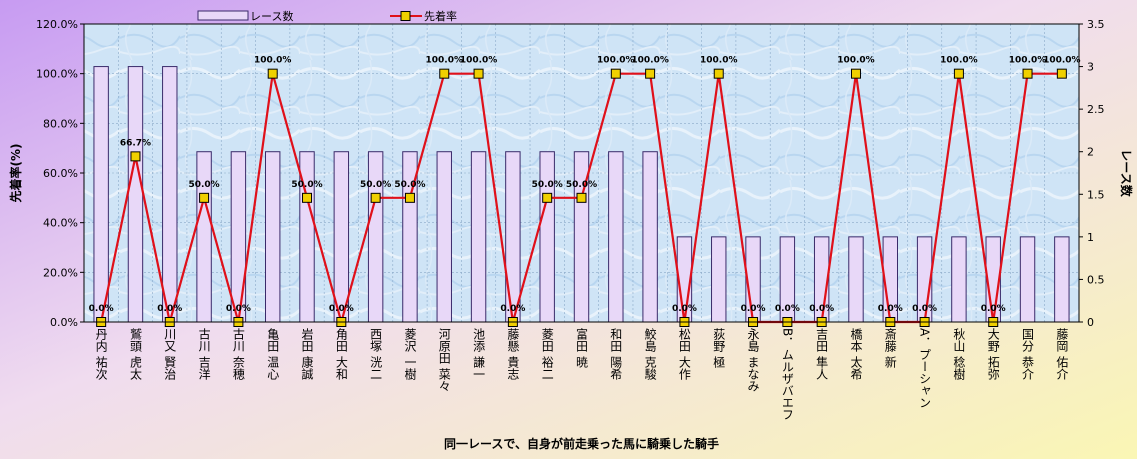 Image resolution: width=1137 pixels, height=459 pixels. Describe the element at coordinates (719, 348) in the screenshot. I see `x-tick-label: 荻野 極` at that location.